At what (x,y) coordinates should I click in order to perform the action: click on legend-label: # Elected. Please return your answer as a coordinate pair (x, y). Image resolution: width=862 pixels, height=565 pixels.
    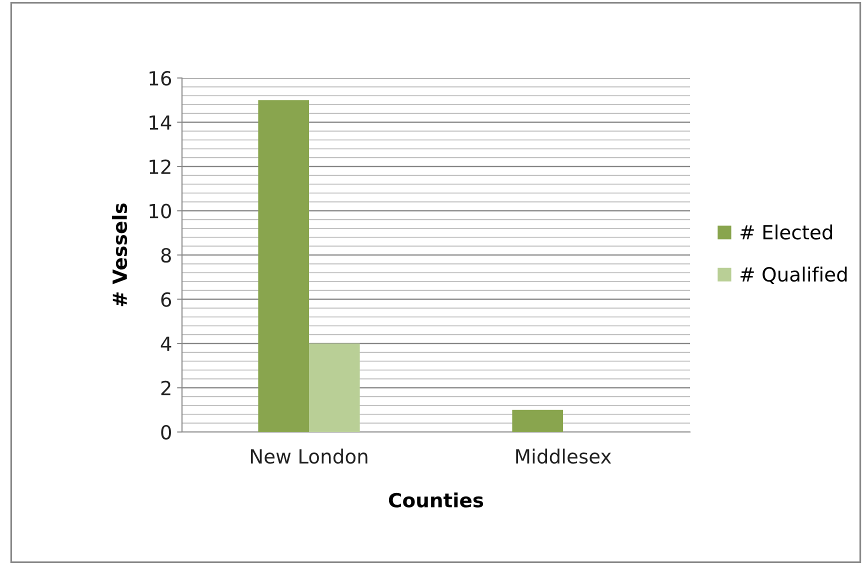
    Looking at the image, I should click on (786, 232).